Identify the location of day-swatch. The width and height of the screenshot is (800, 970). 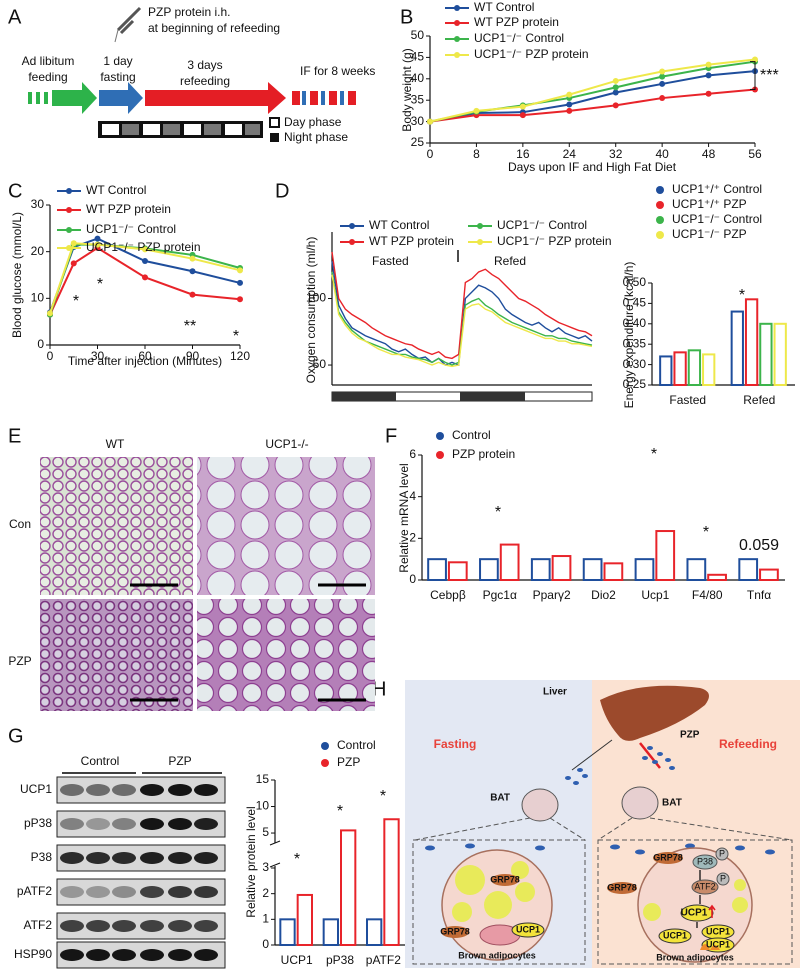
(274, 122).